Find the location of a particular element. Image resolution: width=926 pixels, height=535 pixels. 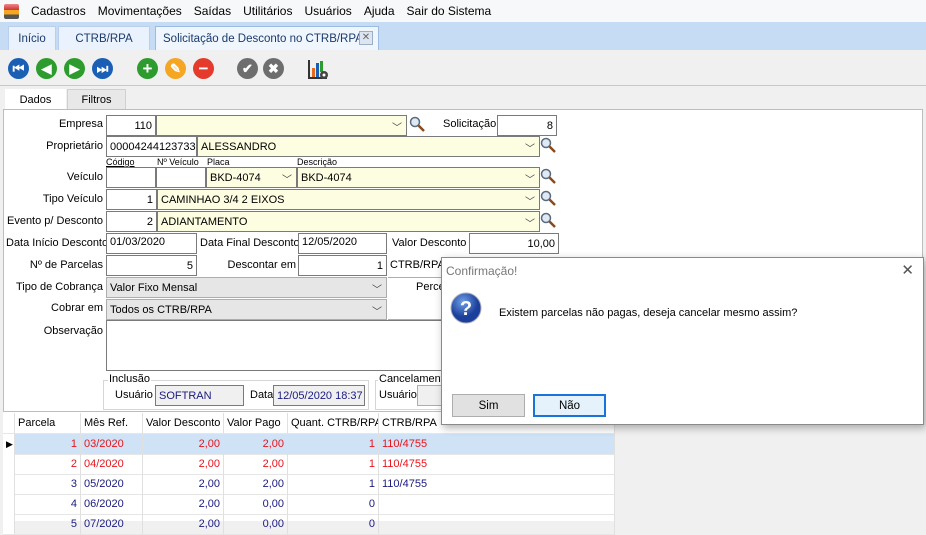

previous-record-button: ◀ is located at coordinates (46, 68).